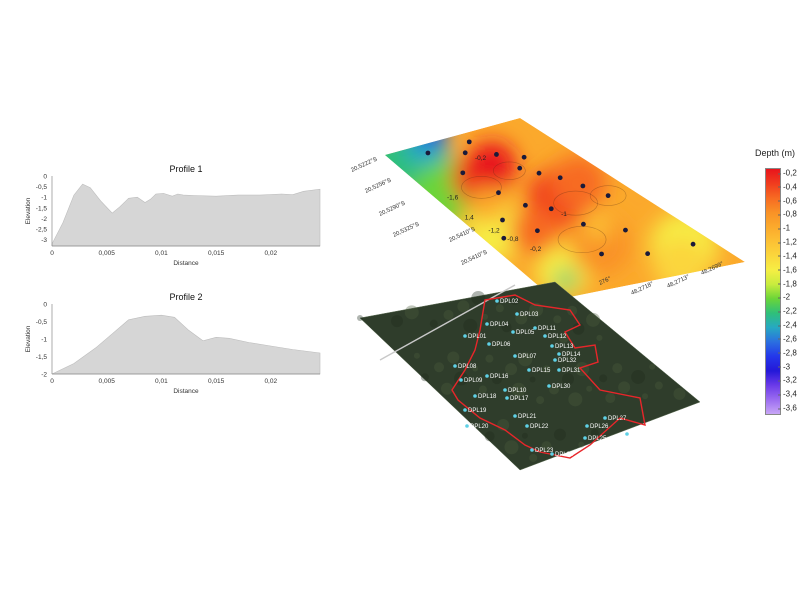 The height and width of the screenshot is (600, 800). Describe the element at coordinates (527, 357) in the screenshot. I see `piezometer-label: DPL07` at that location.